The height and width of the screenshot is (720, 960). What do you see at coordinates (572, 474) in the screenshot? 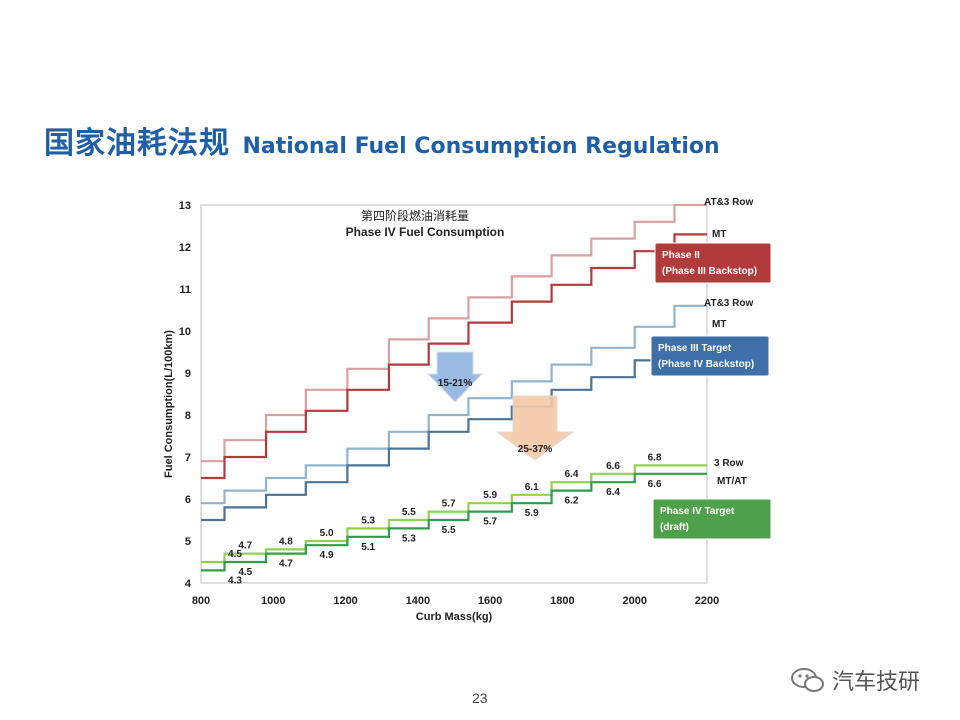
I see `data-label-upper: 6.4` at bounding box center [572, 474].